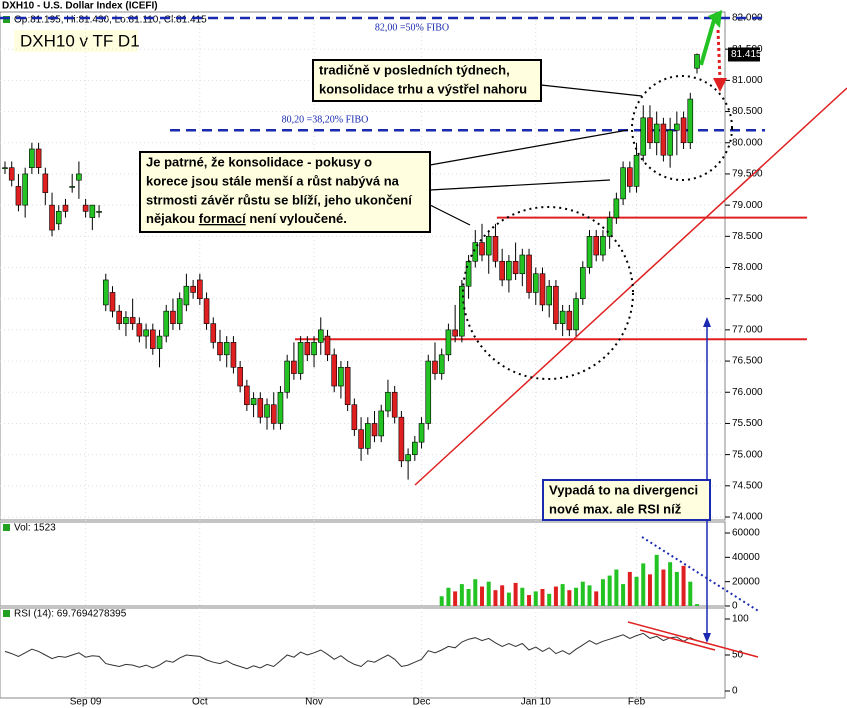  I want to click on rsi-label: RSI (14): 69.7694278395, so click(70, 614).